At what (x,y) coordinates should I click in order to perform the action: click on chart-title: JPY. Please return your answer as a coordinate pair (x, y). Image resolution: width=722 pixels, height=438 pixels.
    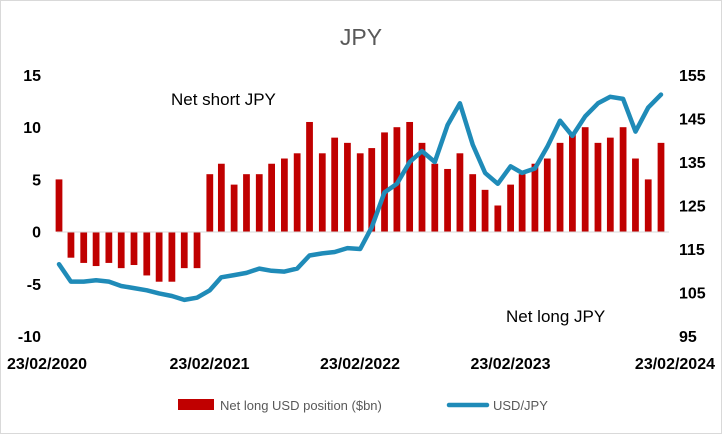
    Looking at the image, I should click on (361, 37).